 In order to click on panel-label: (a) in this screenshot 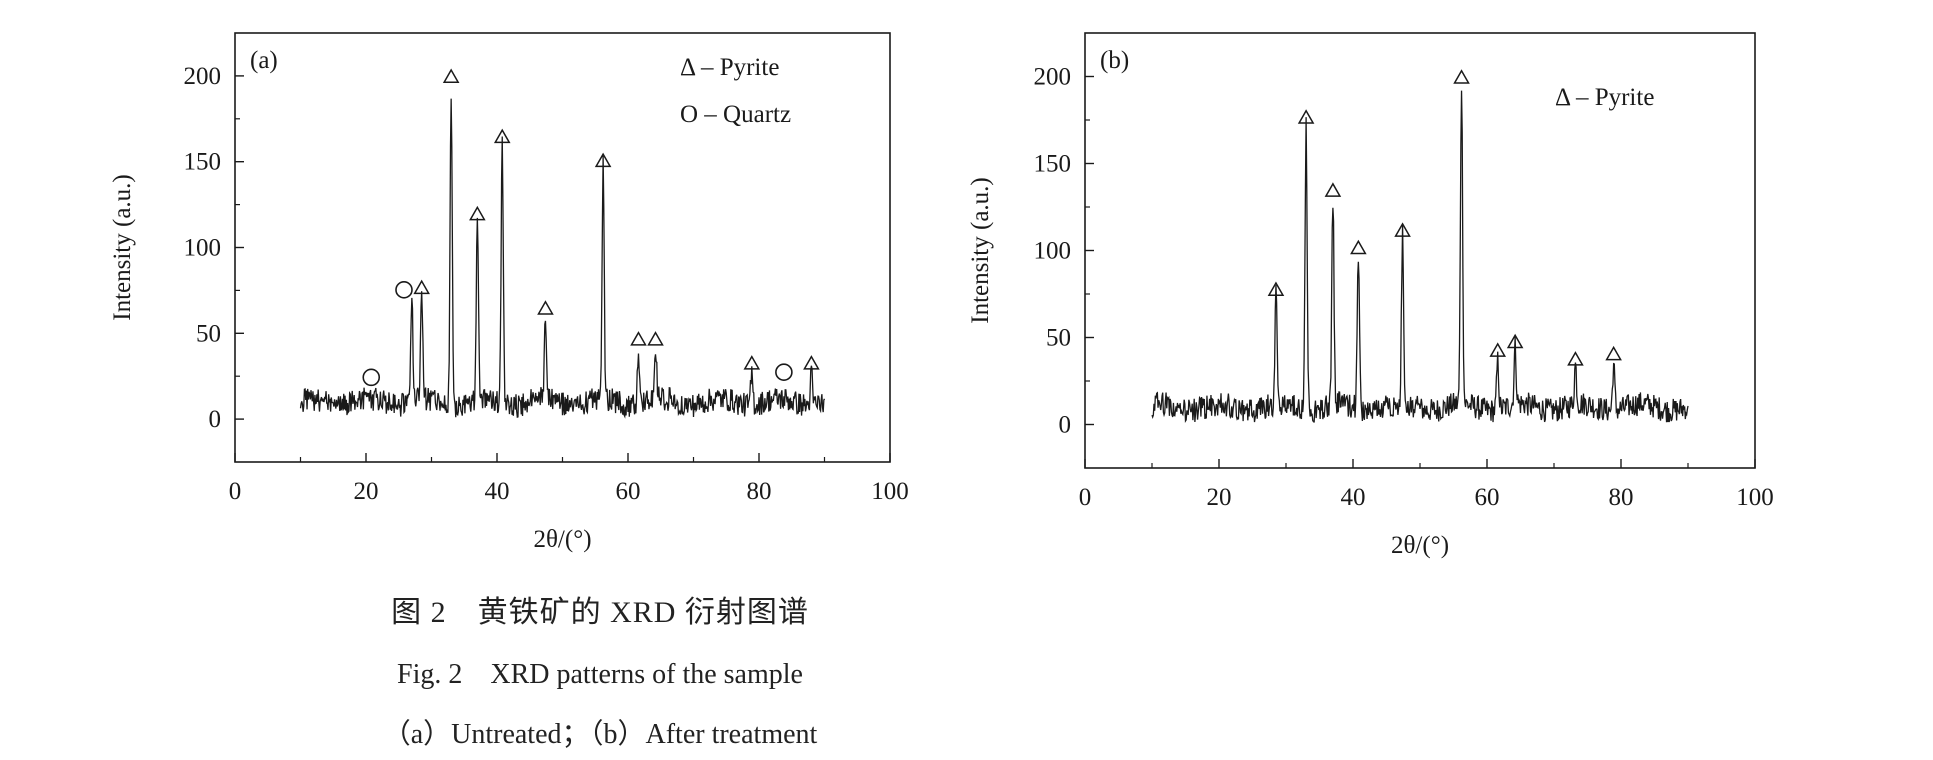, I will do `click(264, 60)`.